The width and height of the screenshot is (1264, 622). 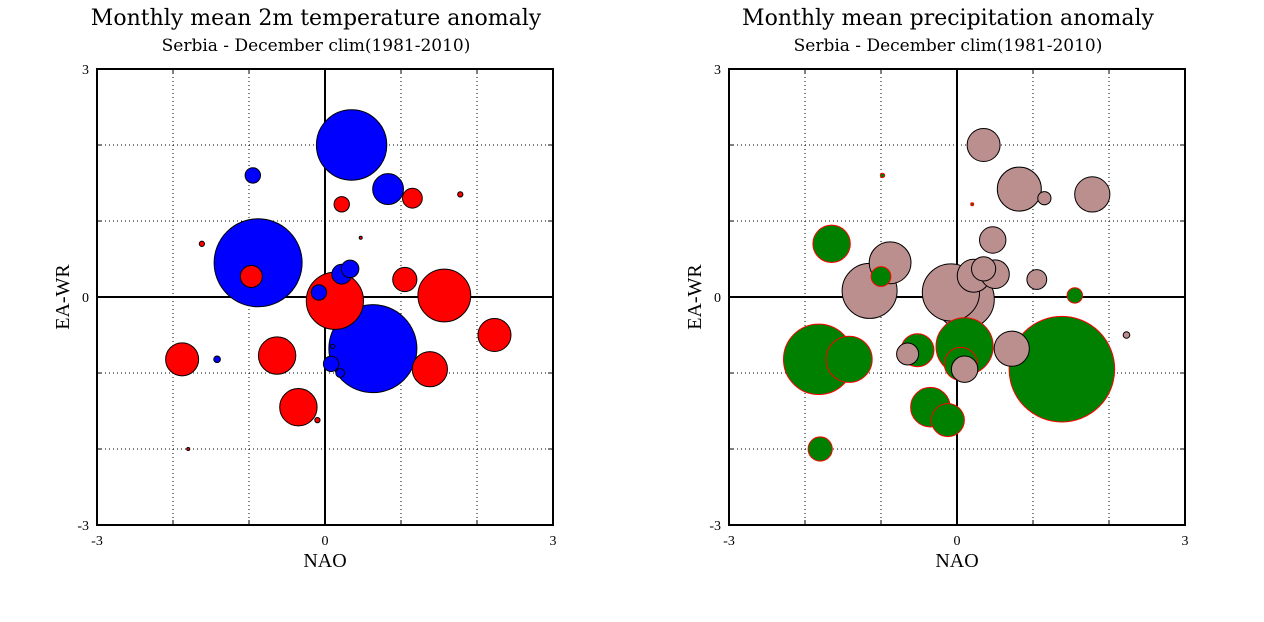 What do you see at coordinates (316, 18) in the screenshot?
I see `chart-title: Monthly mean 2m temperature anomaly` at bounding box center [316, 18].